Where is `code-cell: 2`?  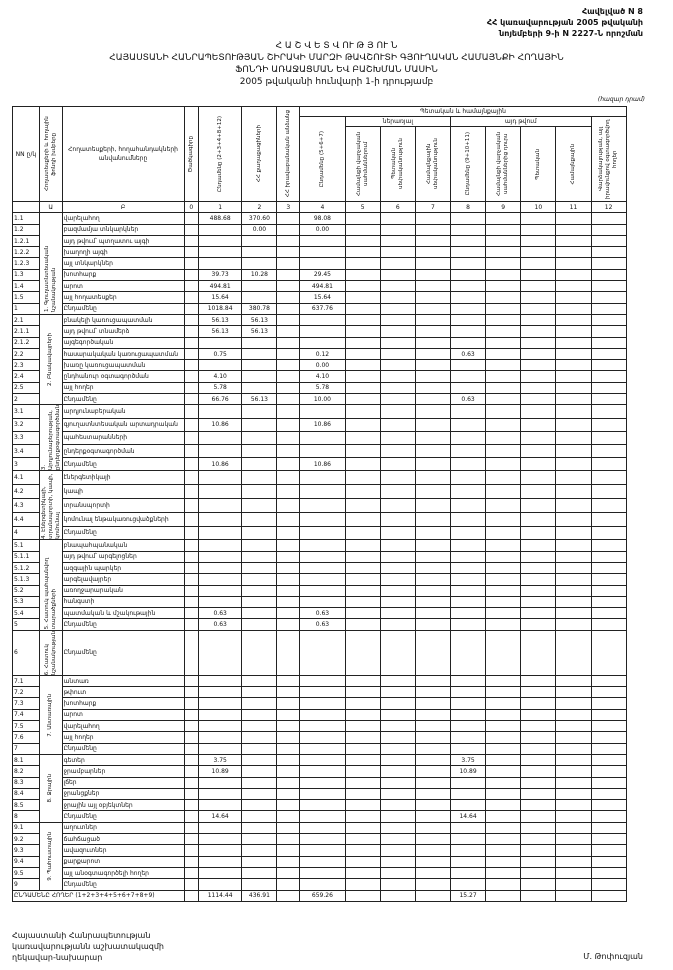 code-cell: 2 is located at coordinates (26, 399).